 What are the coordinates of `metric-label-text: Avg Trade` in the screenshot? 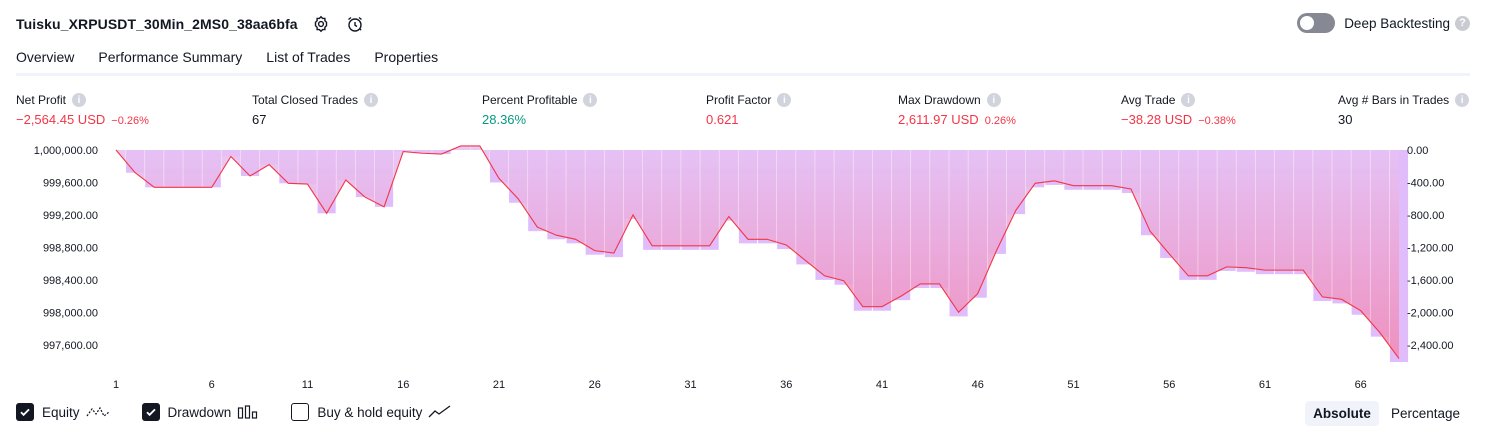 It's located at (1148, 100).